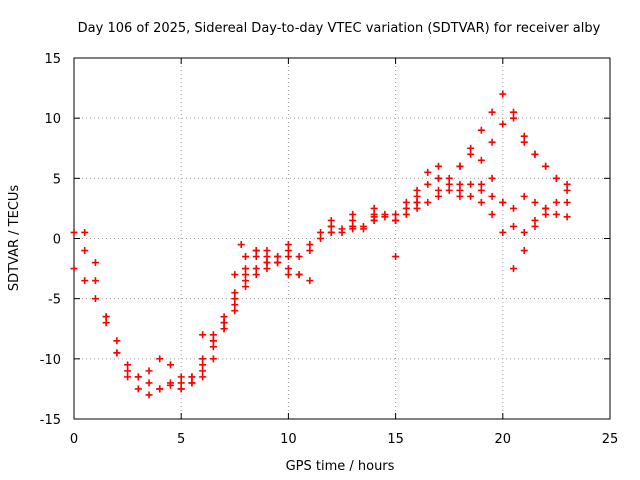 The height and width of the screenshot is (480, 640). What do you see at coordinates (50, 360) in the screenshot?
I see `y-tick-label: -10` at bounding box center [50, 360].